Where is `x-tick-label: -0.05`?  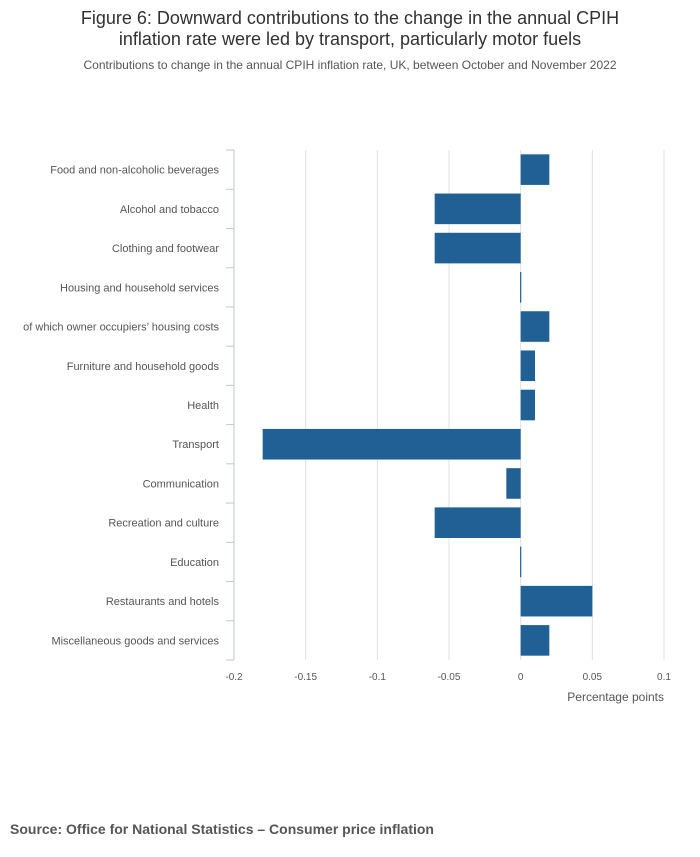 x-tick-label: -0.05 is located at coordinates (449, 677).